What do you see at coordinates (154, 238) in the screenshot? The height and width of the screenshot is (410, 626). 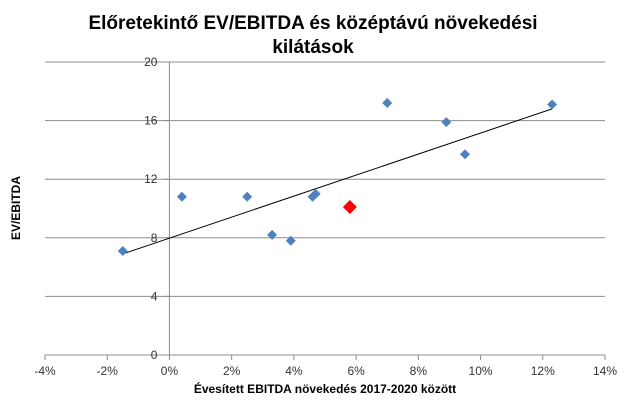 I see `y-tick-label: 8` at bounding box center [154, 238].